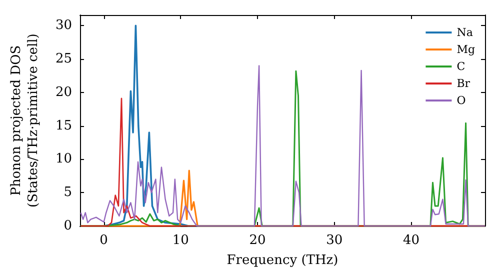 The image size is (500, 280). Describe the element at coordinates (334, 240) in the screenshot. I see `x-tick-label: 30` at that location.